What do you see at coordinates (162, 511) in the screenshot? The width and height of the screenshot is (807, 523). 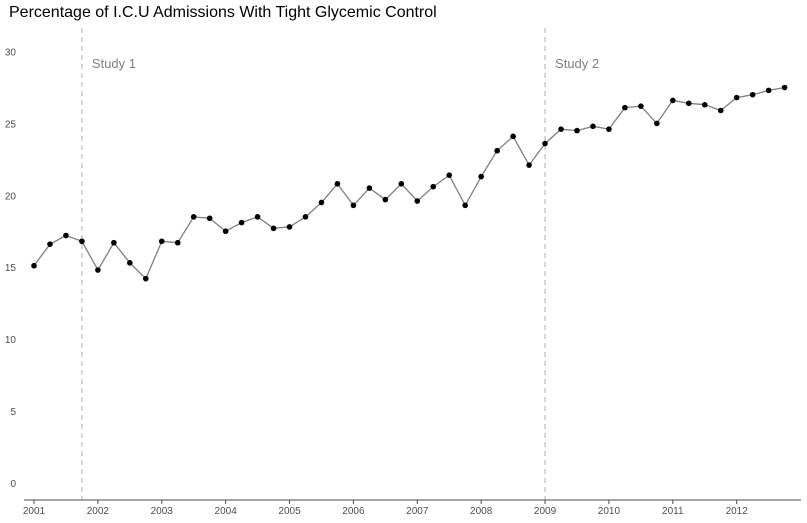 I see `x-tick-label-2003: 2003` at bounding box center [162, 511].